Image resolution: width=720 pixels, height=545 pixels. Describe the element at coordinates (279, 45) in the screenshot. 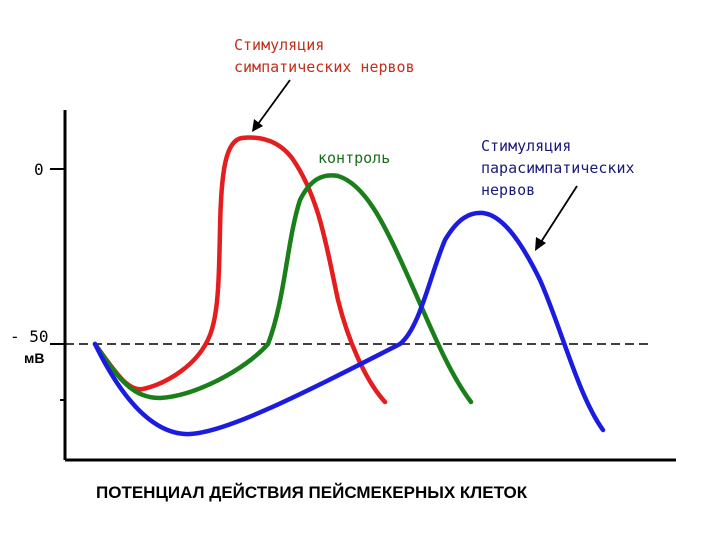

I see `sympathetic-label-line1: Стимуляция` at that location.